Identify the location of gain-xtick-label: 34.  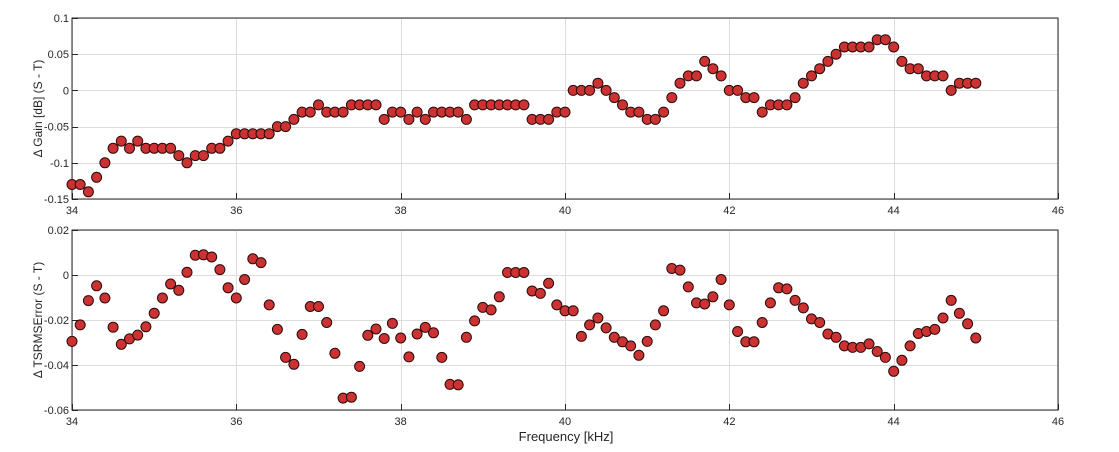
(72, 211).